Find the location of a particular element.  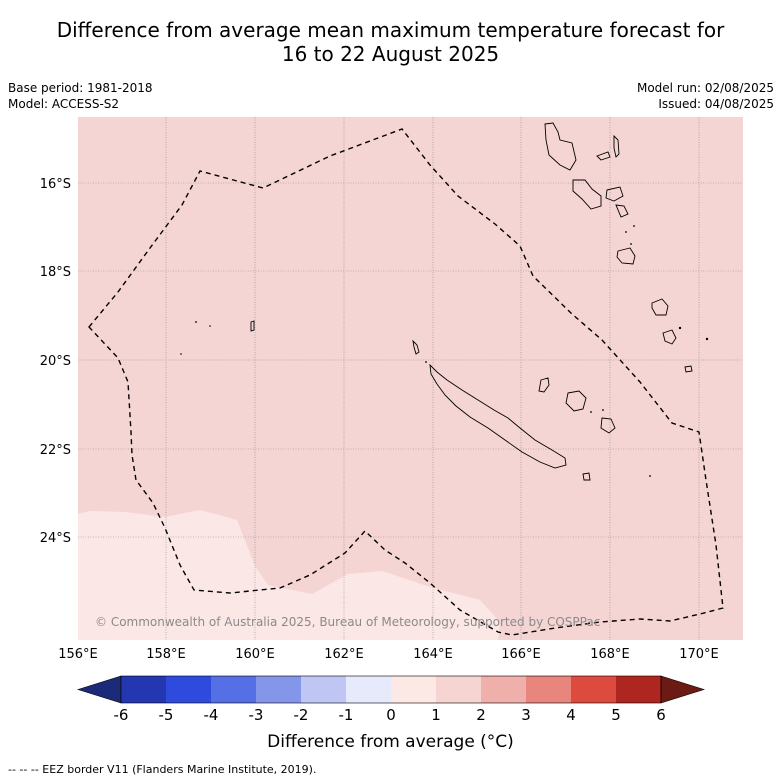

colorbar-ticks: -6 -5 -4 -3 -2 -1 0 1 2 3 4 5 6 is located at coordinates (390, 715).